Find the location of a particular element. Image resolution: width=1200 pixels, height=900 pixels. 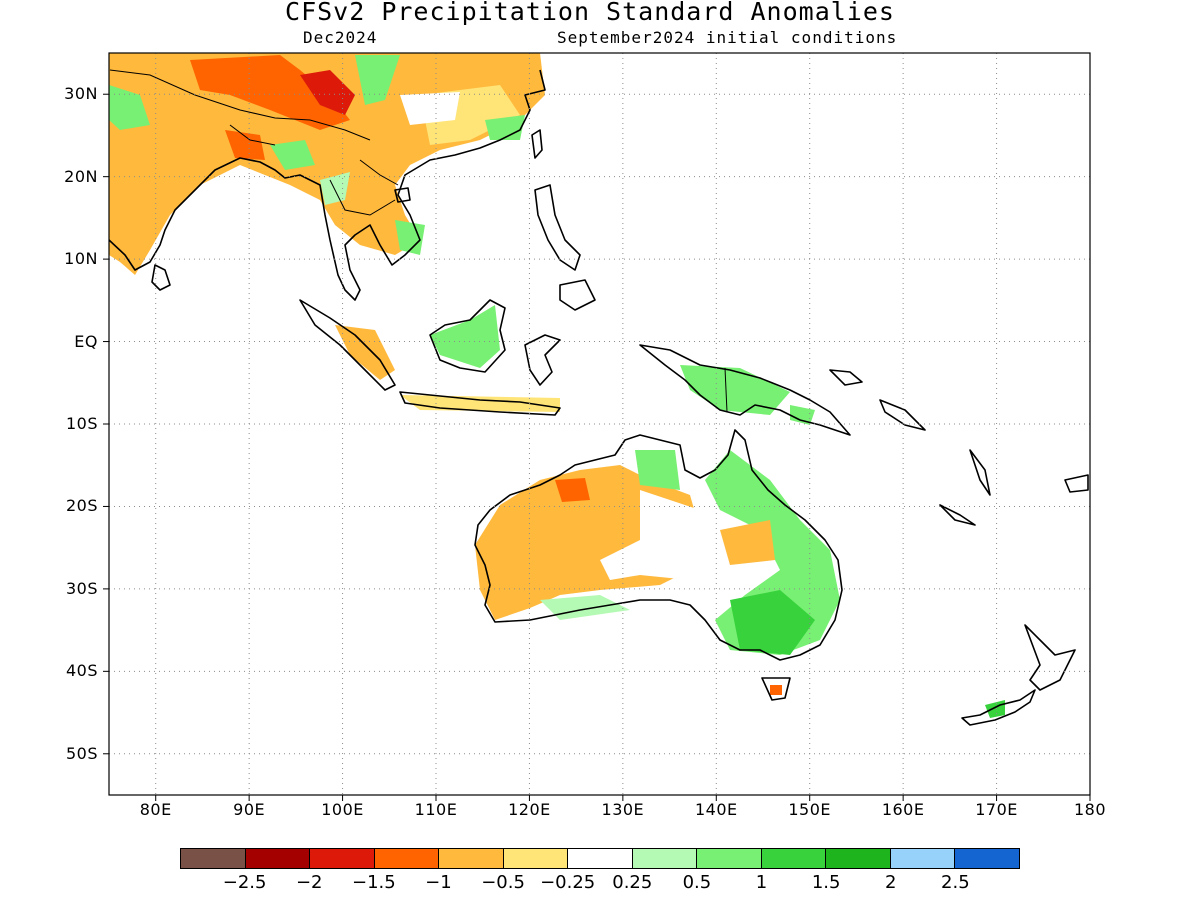

anomaly-region-australia-se-wet is located at coordinates (772, 622).